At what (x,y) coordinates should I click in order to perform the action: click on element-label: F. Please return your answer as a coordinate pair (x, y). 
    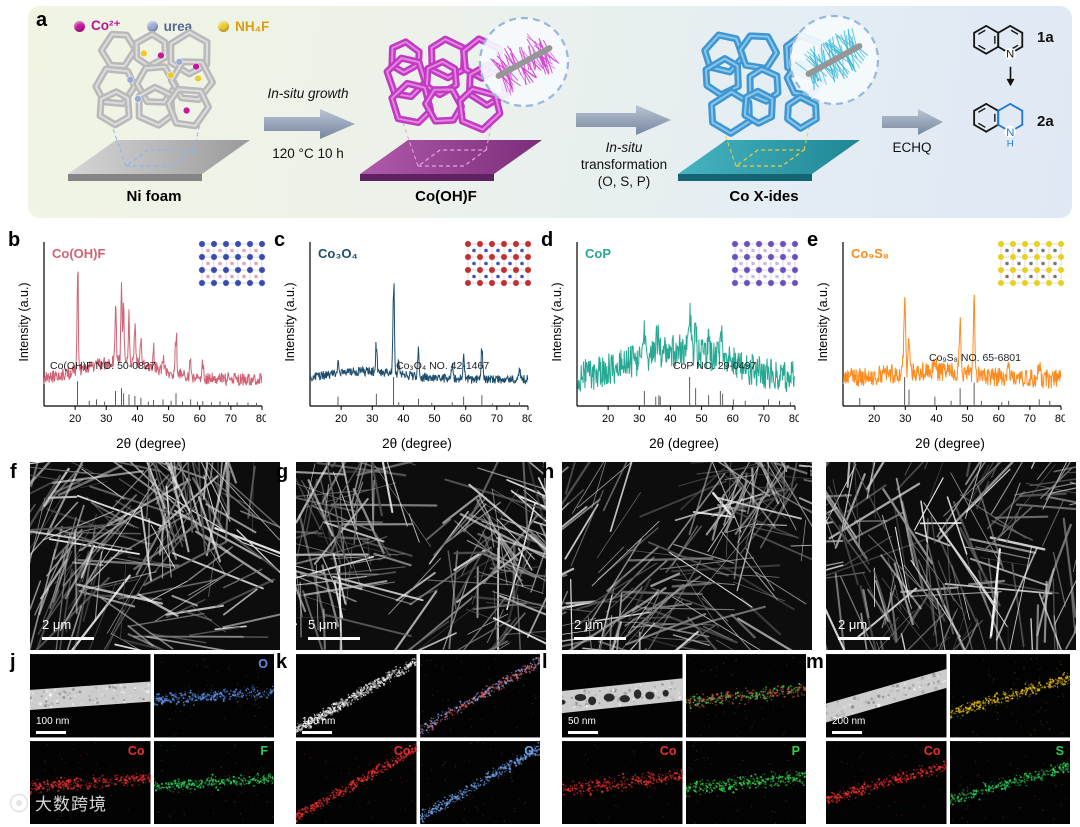
    Looking at the image, I should click on (264, 750).